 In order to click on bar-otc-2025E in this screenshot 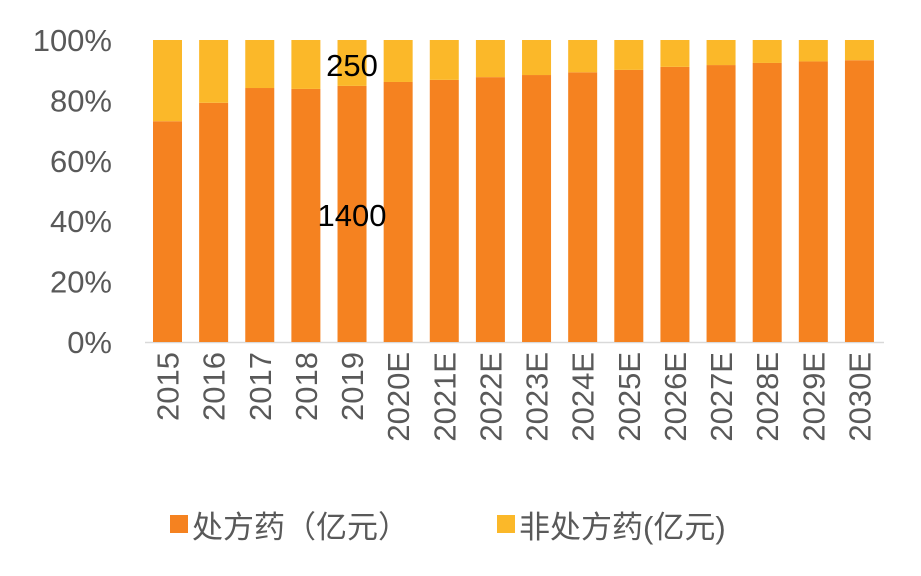, I will do `click(629, 55)`.